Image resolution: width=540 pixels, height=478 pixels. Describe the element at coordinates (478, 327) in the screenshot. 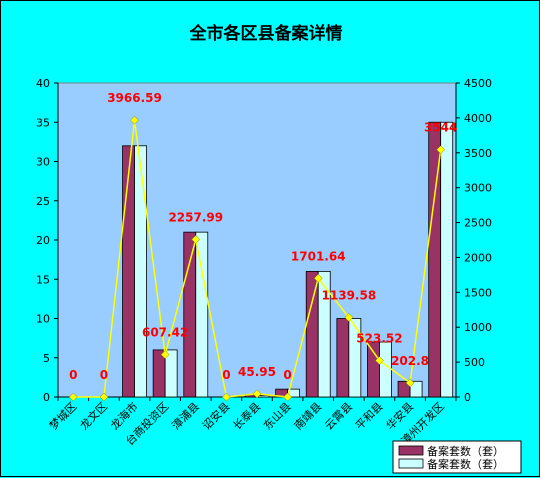

I see `y2-tick-label: 1000` at that location.